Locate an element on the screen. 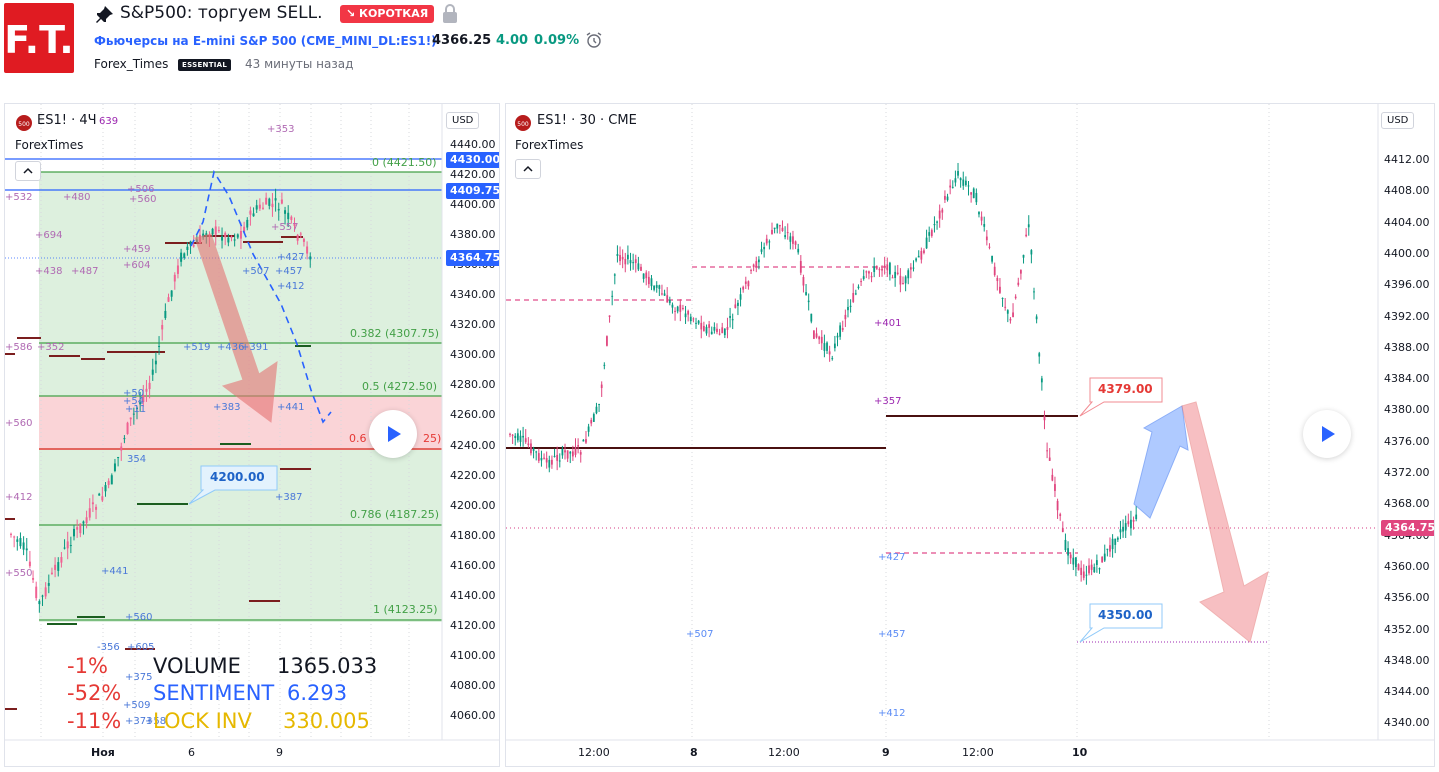  annotation-blue: +457 is located at coordinates (289, 271).